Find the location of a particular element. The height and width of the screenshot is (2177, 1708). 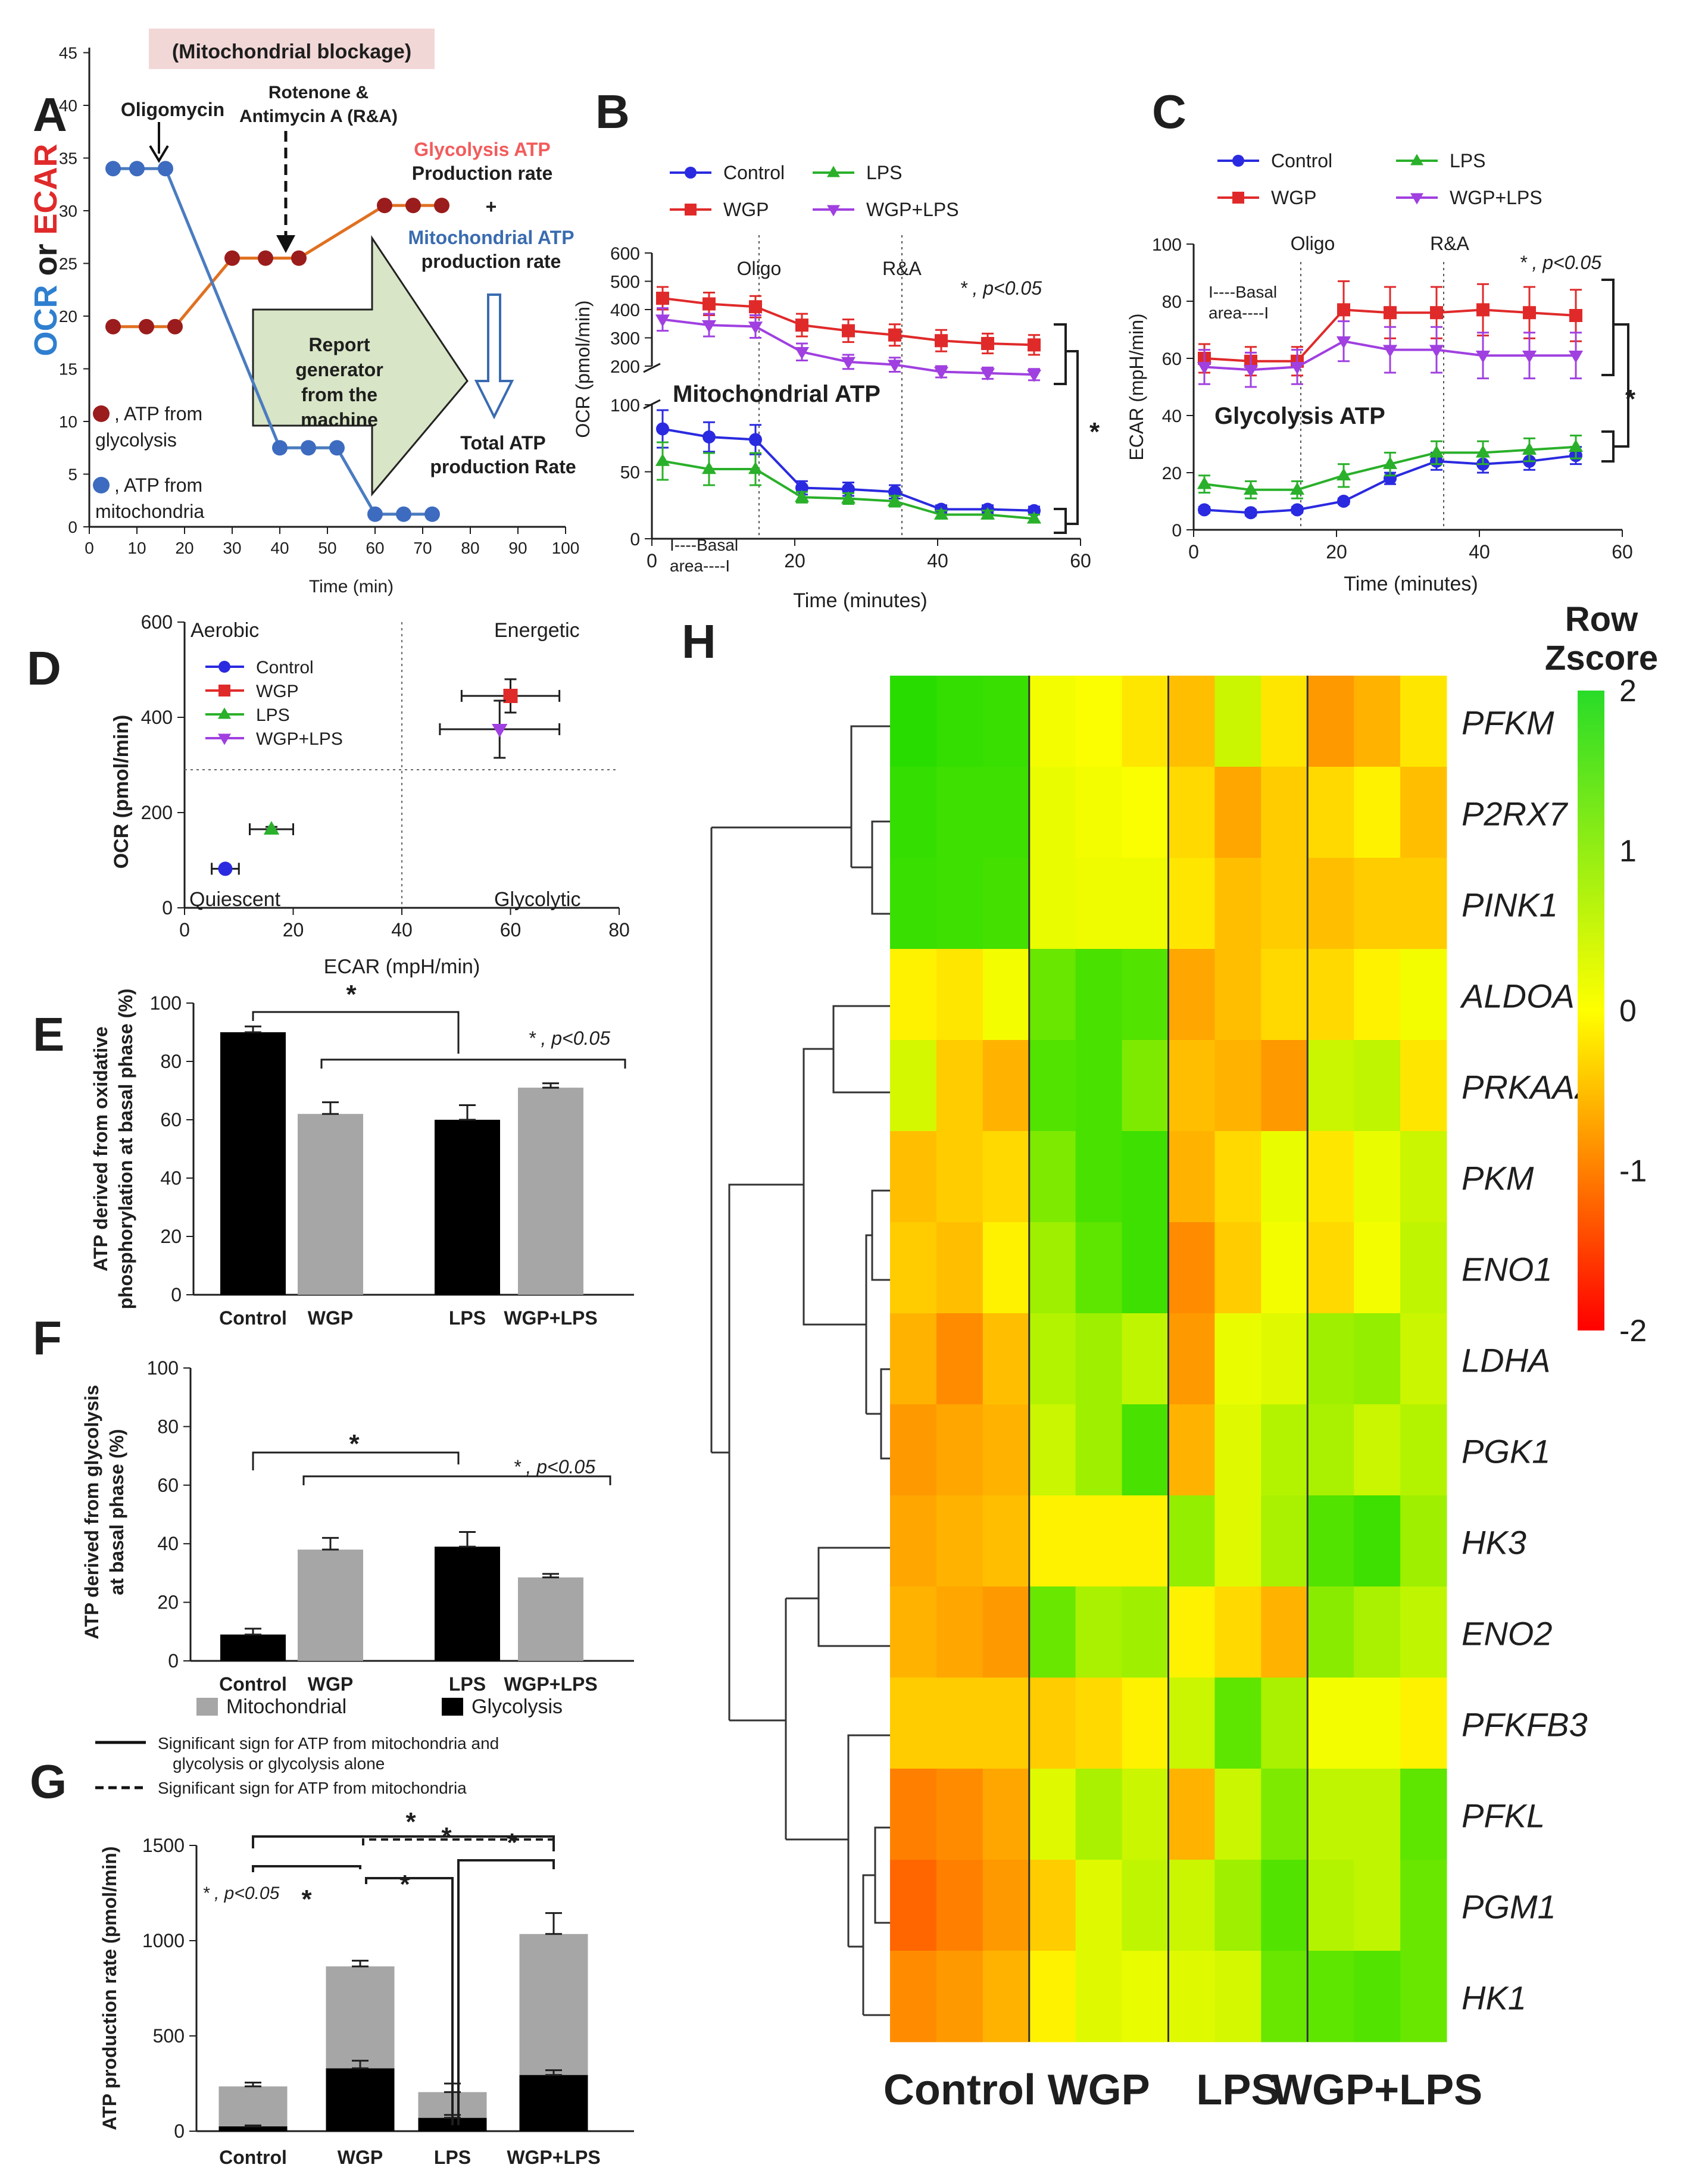

panel-c-basal-1: I----Basal is located at coordinates (1243, 292).